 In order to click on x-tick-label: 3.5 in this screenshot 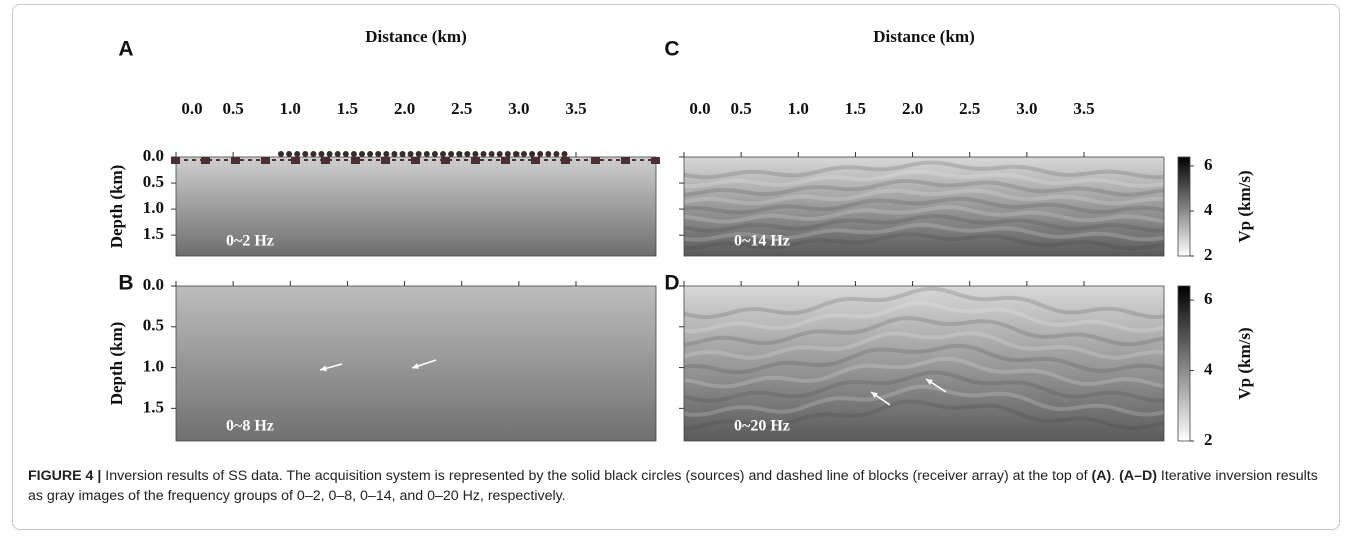, I will do `click(1083, 108)`.